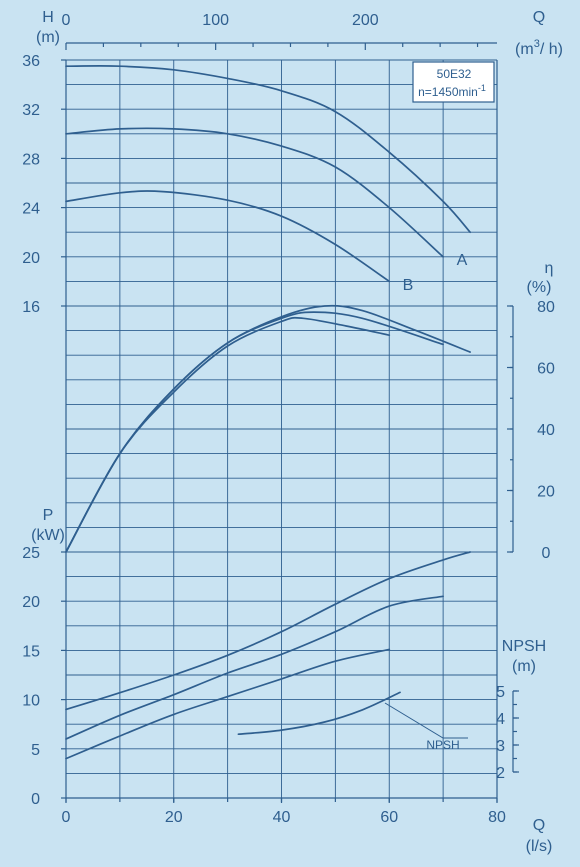  I want to click on top-axis-tick-label: 200, so click(365, 20).